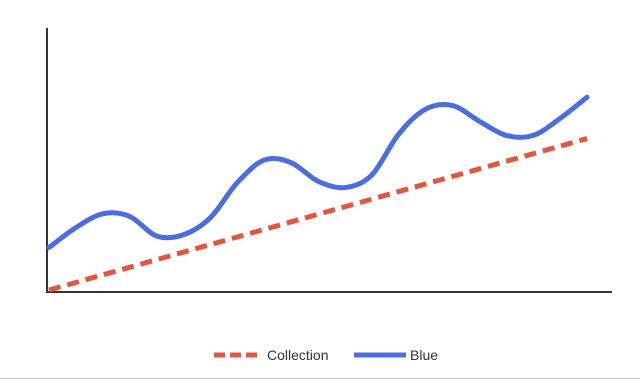 The height and width of the screenshot is (385, 640). I want to click on legend-item-collection: Collection, so click(271, 355).